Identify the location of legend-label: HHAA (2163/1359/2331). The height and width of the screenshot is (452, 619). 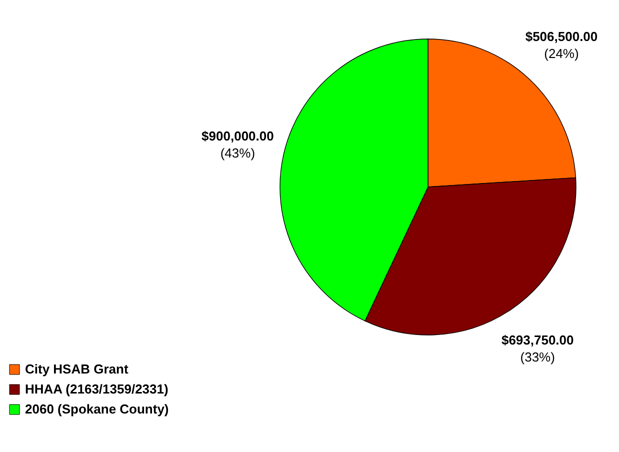
(96, 389).